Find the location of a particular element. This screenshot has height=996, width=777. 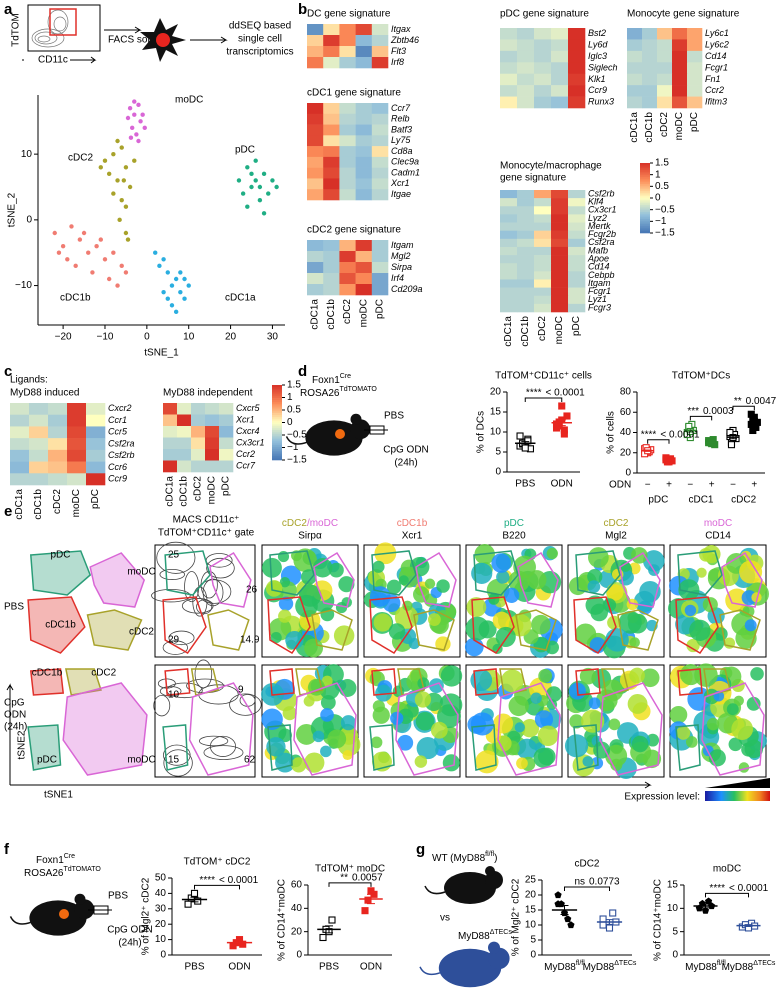

panel-label: e is located at coordinates (8, 511).